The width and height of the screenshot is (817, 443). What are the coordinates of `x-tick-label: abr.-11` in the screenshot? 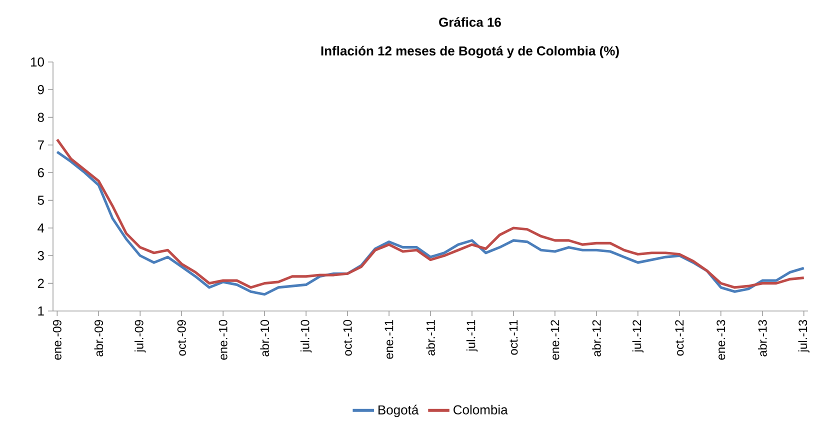 It's located at (430, 338).